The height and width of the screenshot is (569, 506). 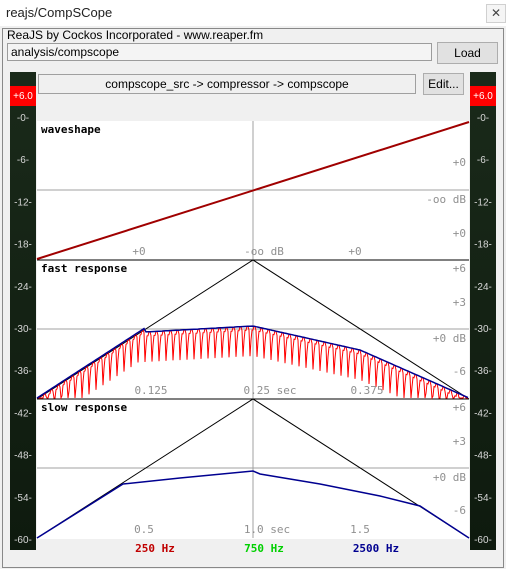 I want to click on left-meter-tick-label: -36-, so click(x=23, y=371).